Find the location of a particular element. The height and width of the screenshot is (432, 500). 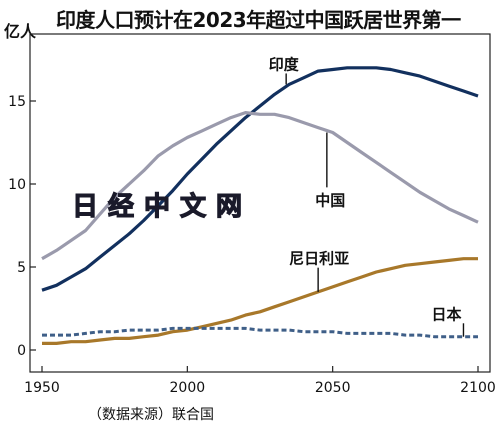

x-tick-label: 2000 is located at coordinates (188, 388).